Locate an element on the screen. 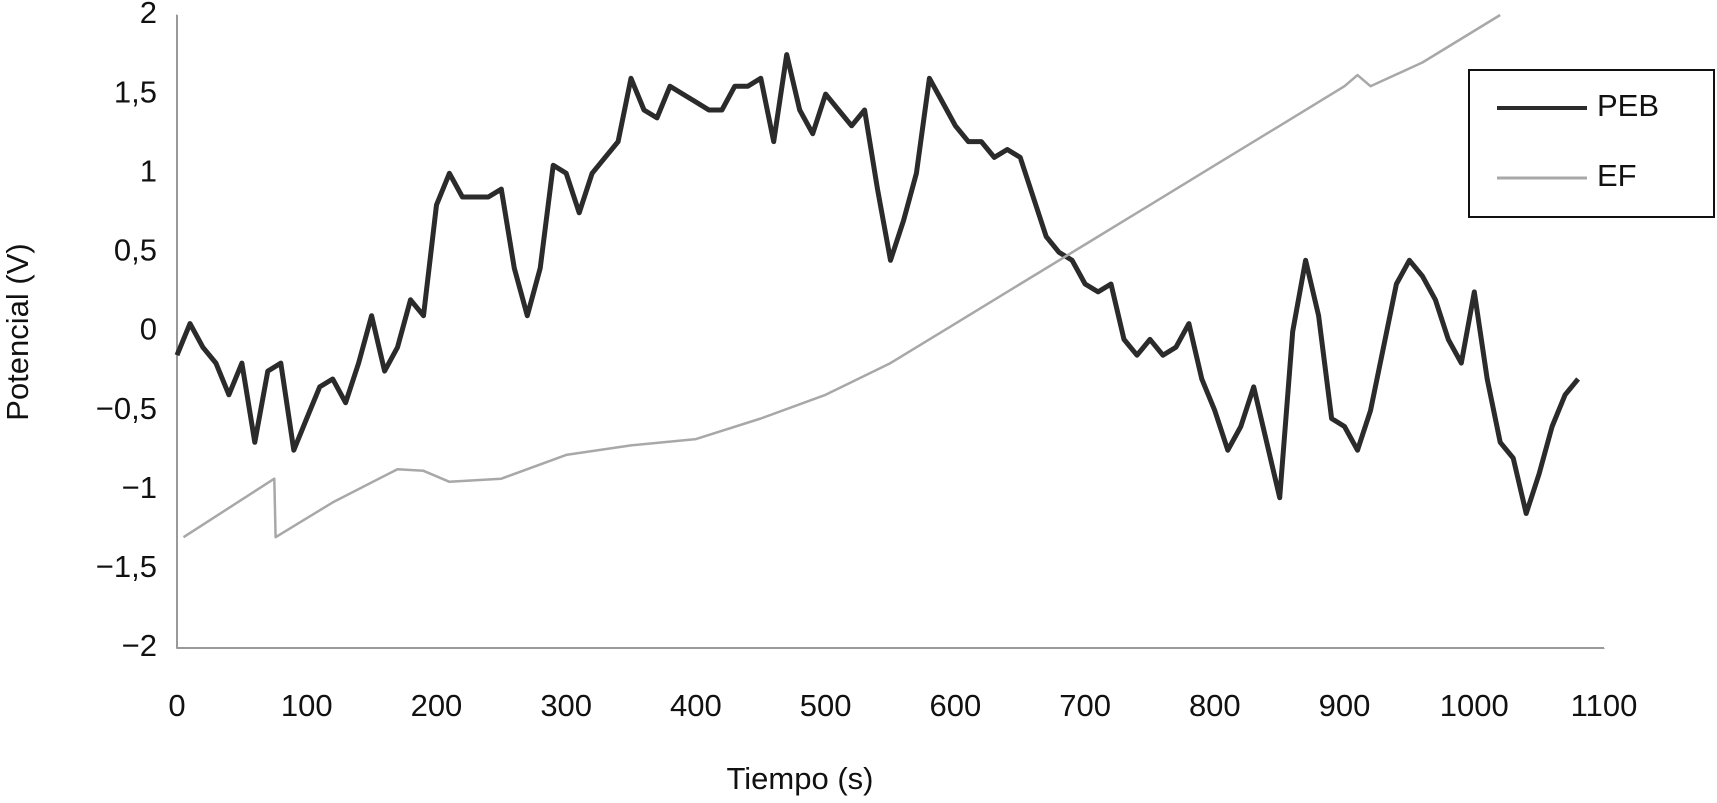 This screenshot has width=1717, height=803. y-tick-label: −0,5 is located at coordinates (126, 408).